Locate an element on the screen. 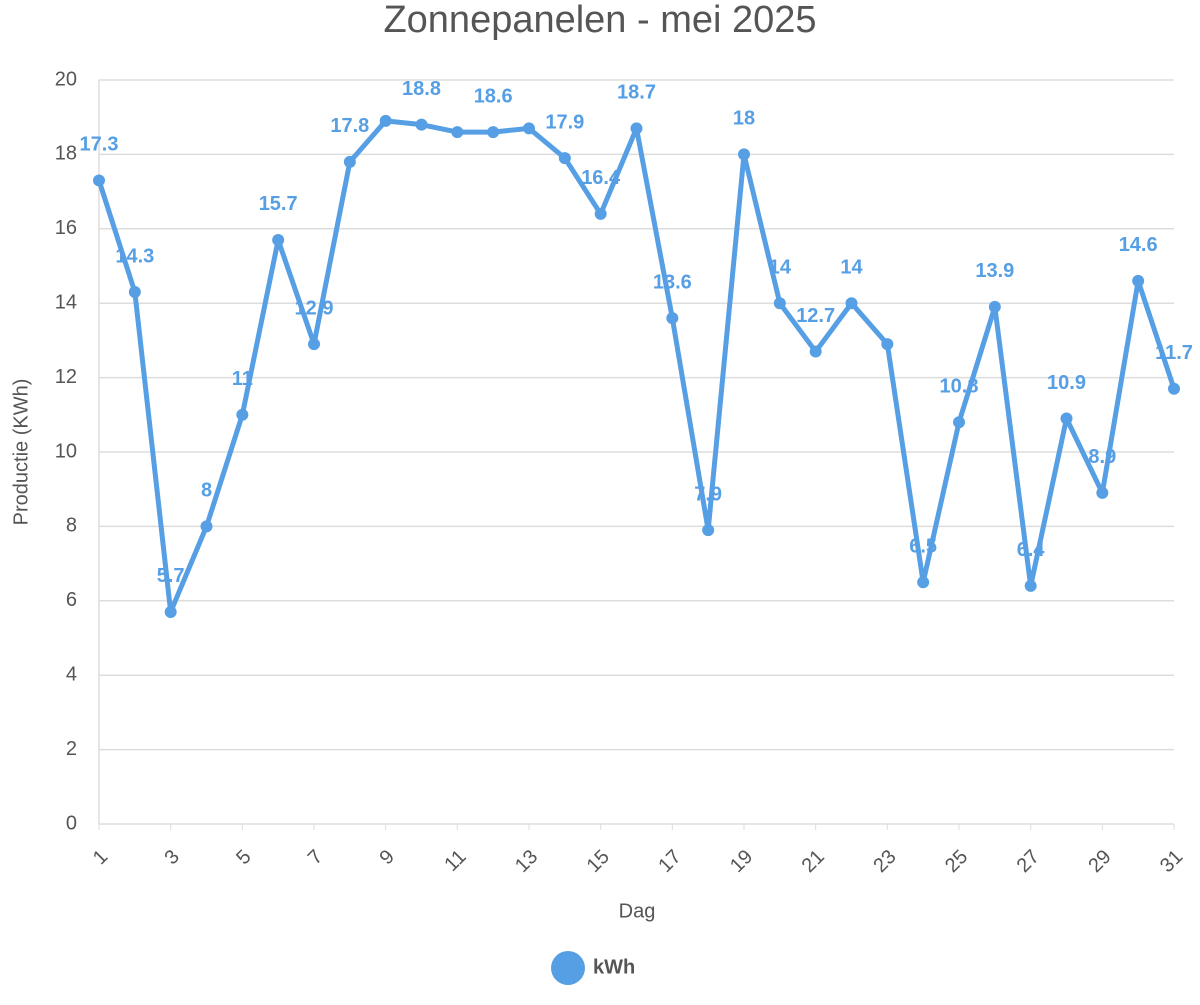 The height and width of the screenshot is (1005, 1200). y-axis-label: Productie (KWh) is located at coordinates (21, 452).